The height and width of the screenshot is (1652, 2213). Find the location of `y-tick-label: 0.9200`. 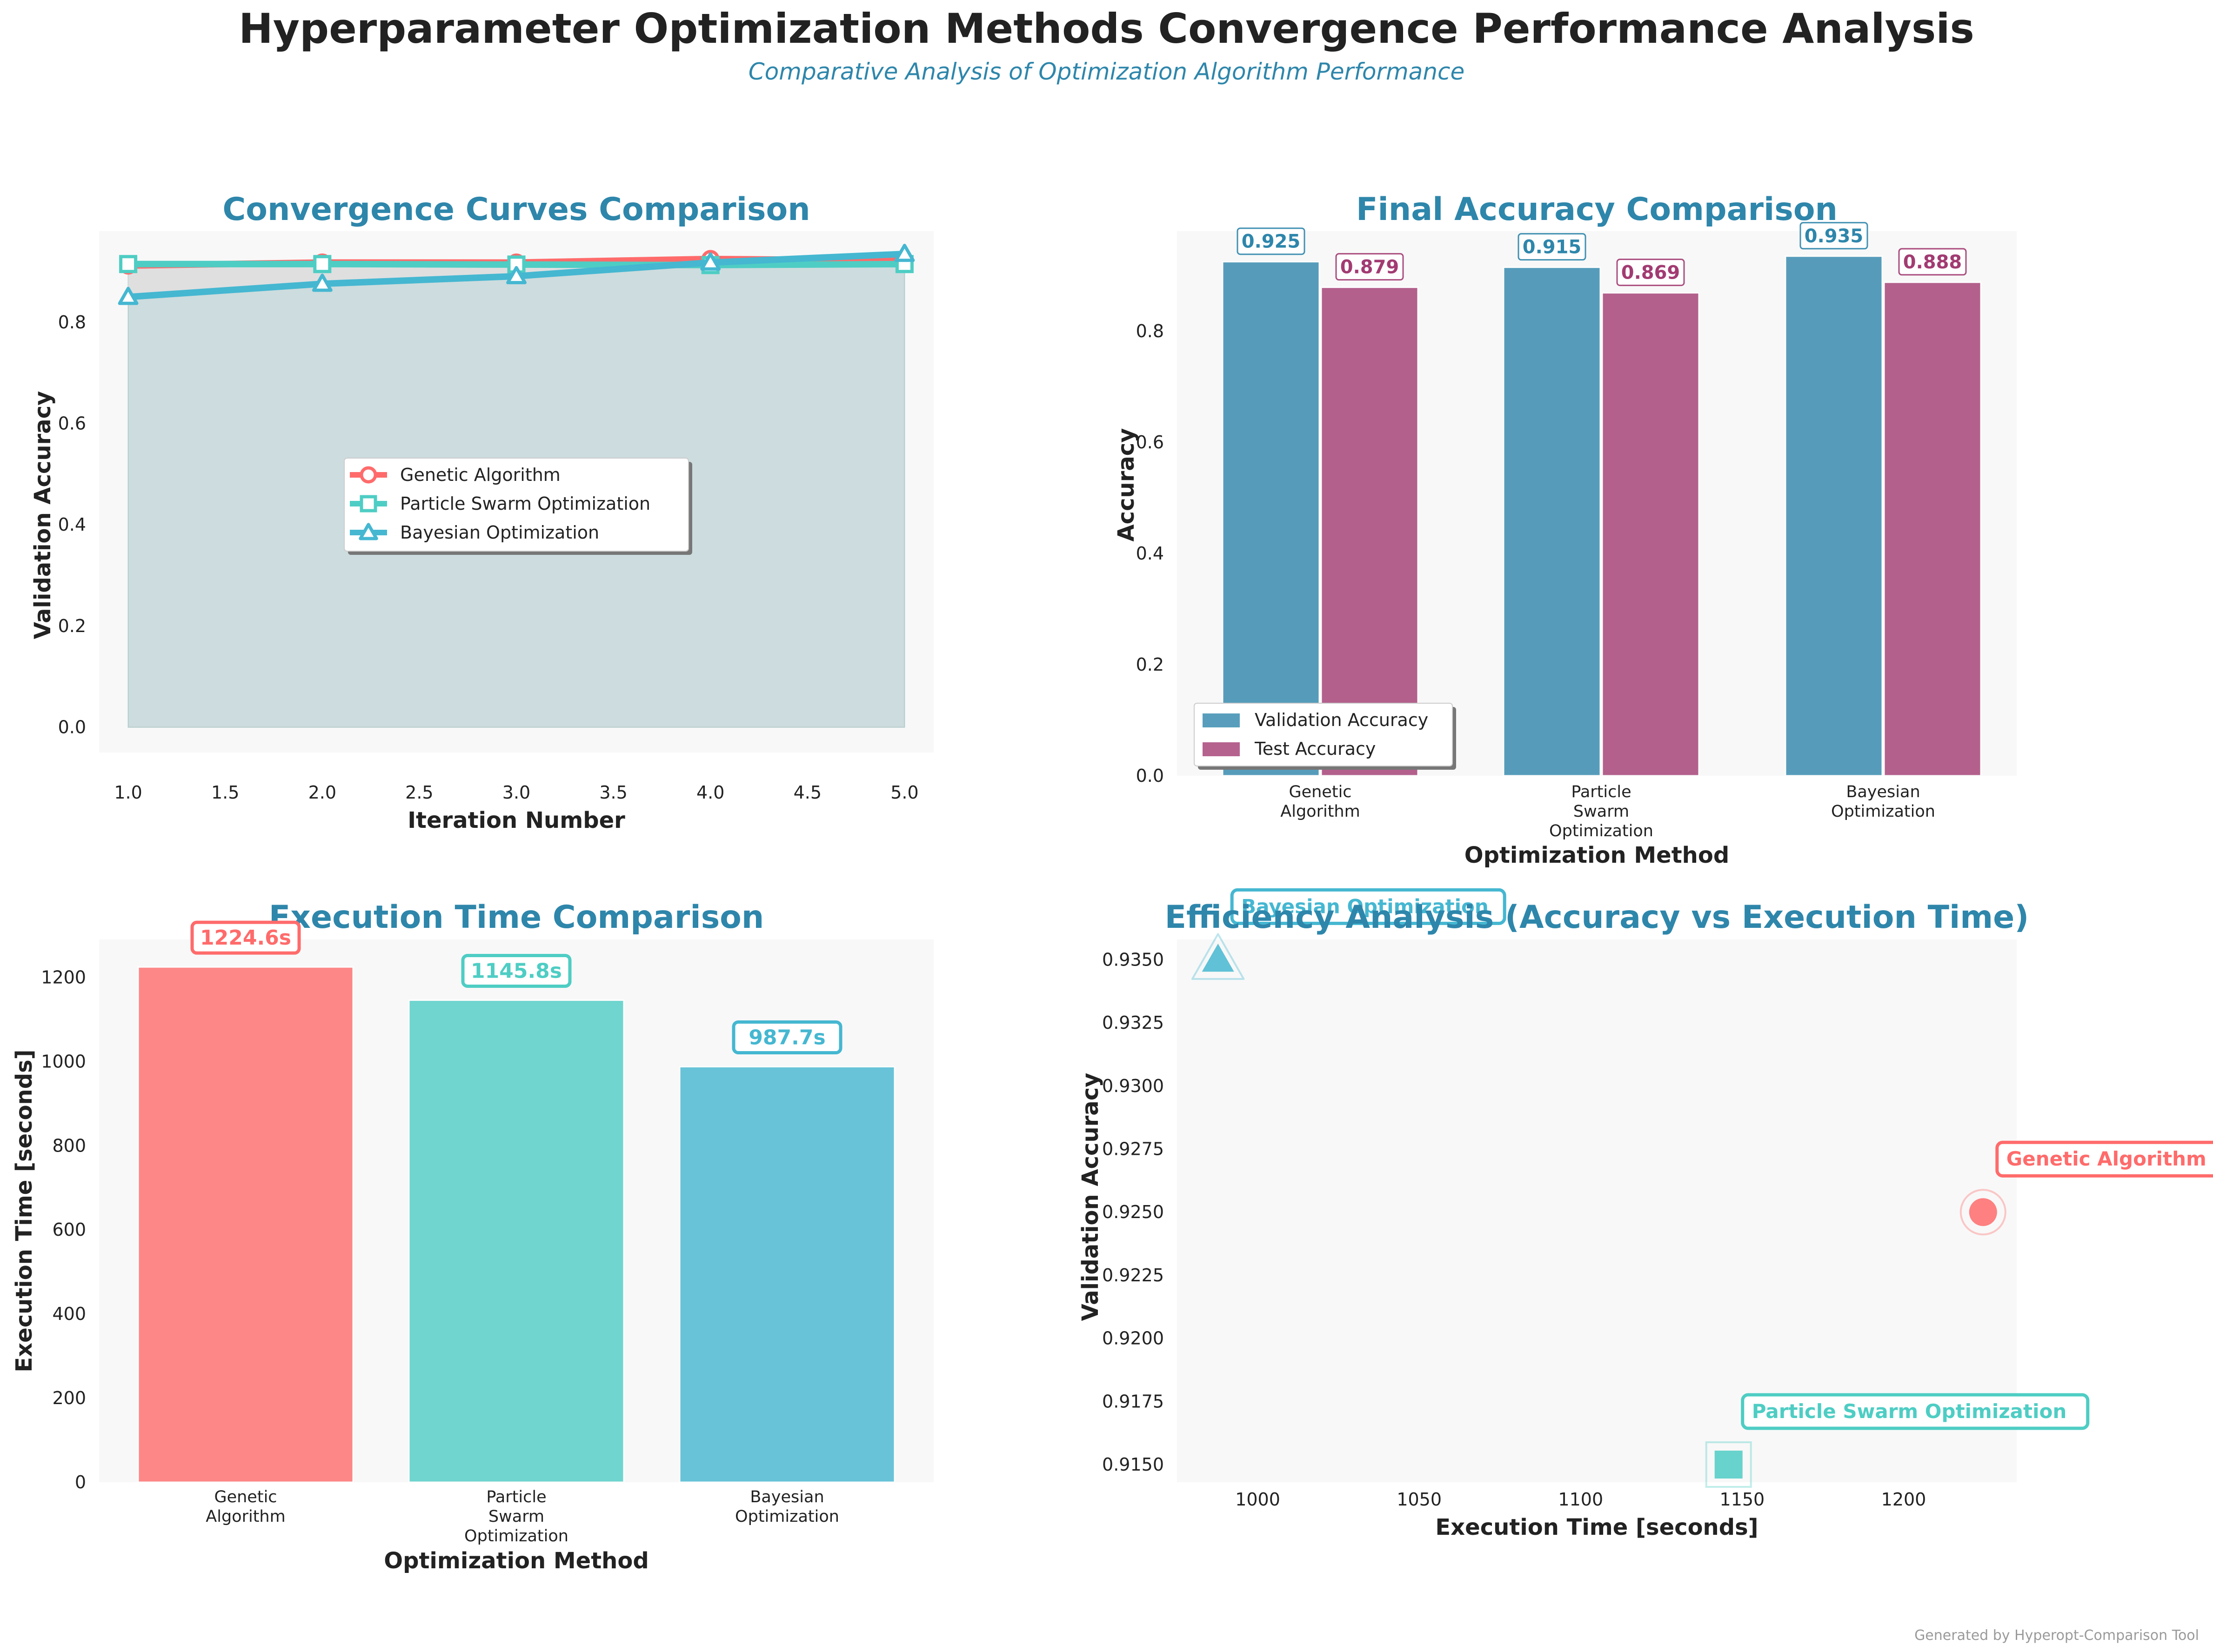

y-tick-label: 0.9200 is located at coordinates (1133, 1338).